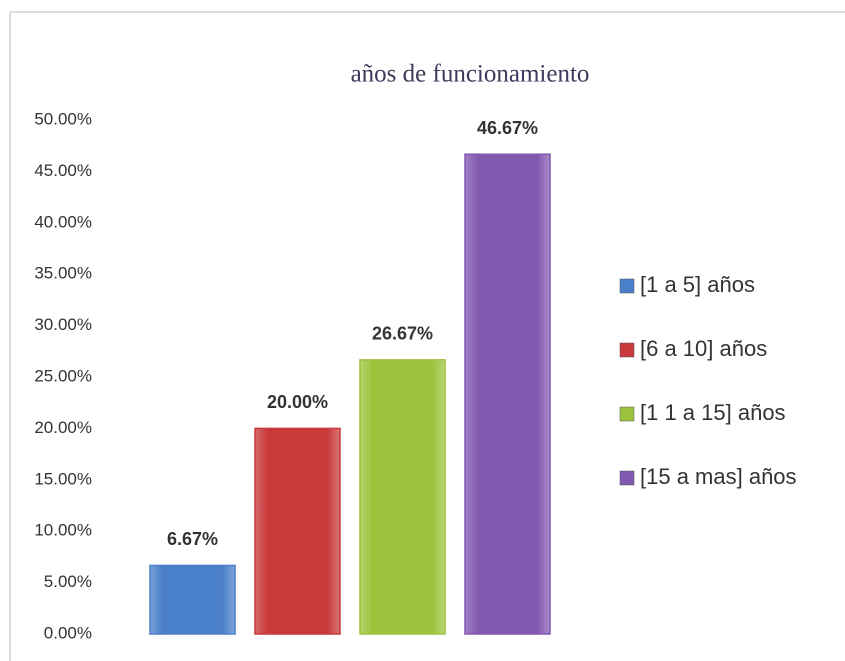 The width and height of the screenshot is (845, 661). I want to click on data-label: 46.67%, so click(507, 128).